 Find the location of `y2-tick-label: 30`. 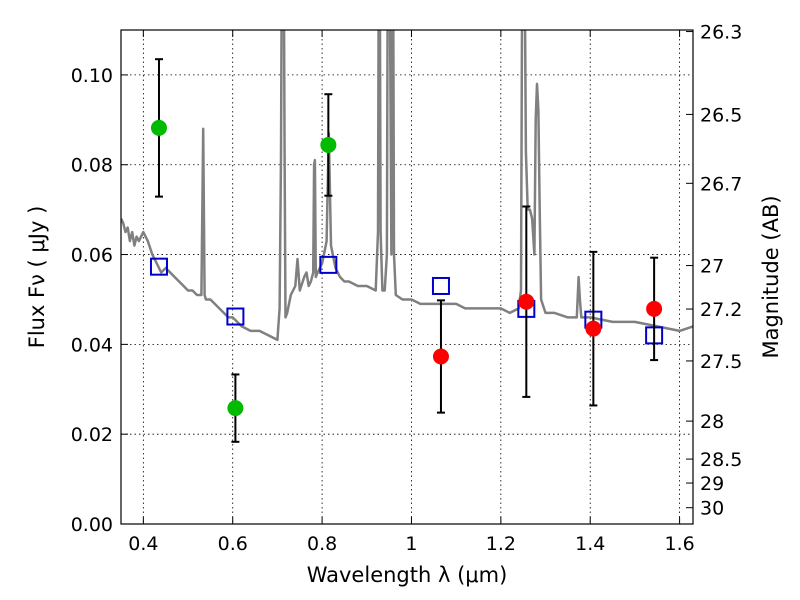

y2-tick-label: 30 is located at coordinates (712, 509).